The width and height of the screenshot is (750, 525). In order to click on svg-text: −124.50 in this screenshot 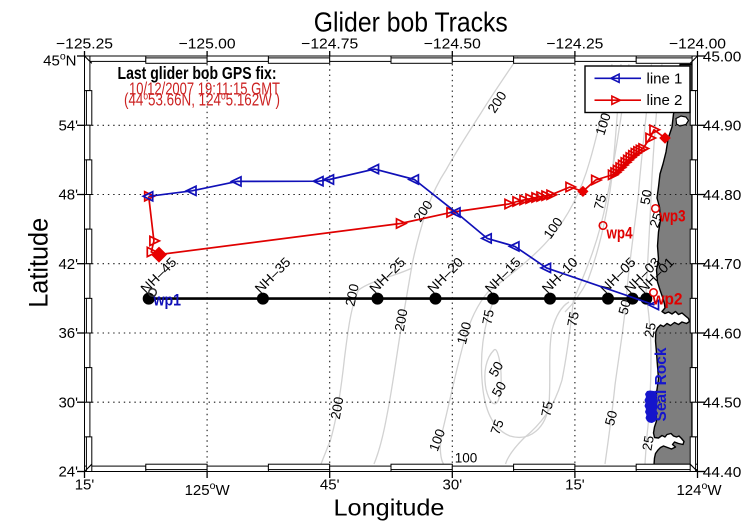, I will do `click(452, 44)`.